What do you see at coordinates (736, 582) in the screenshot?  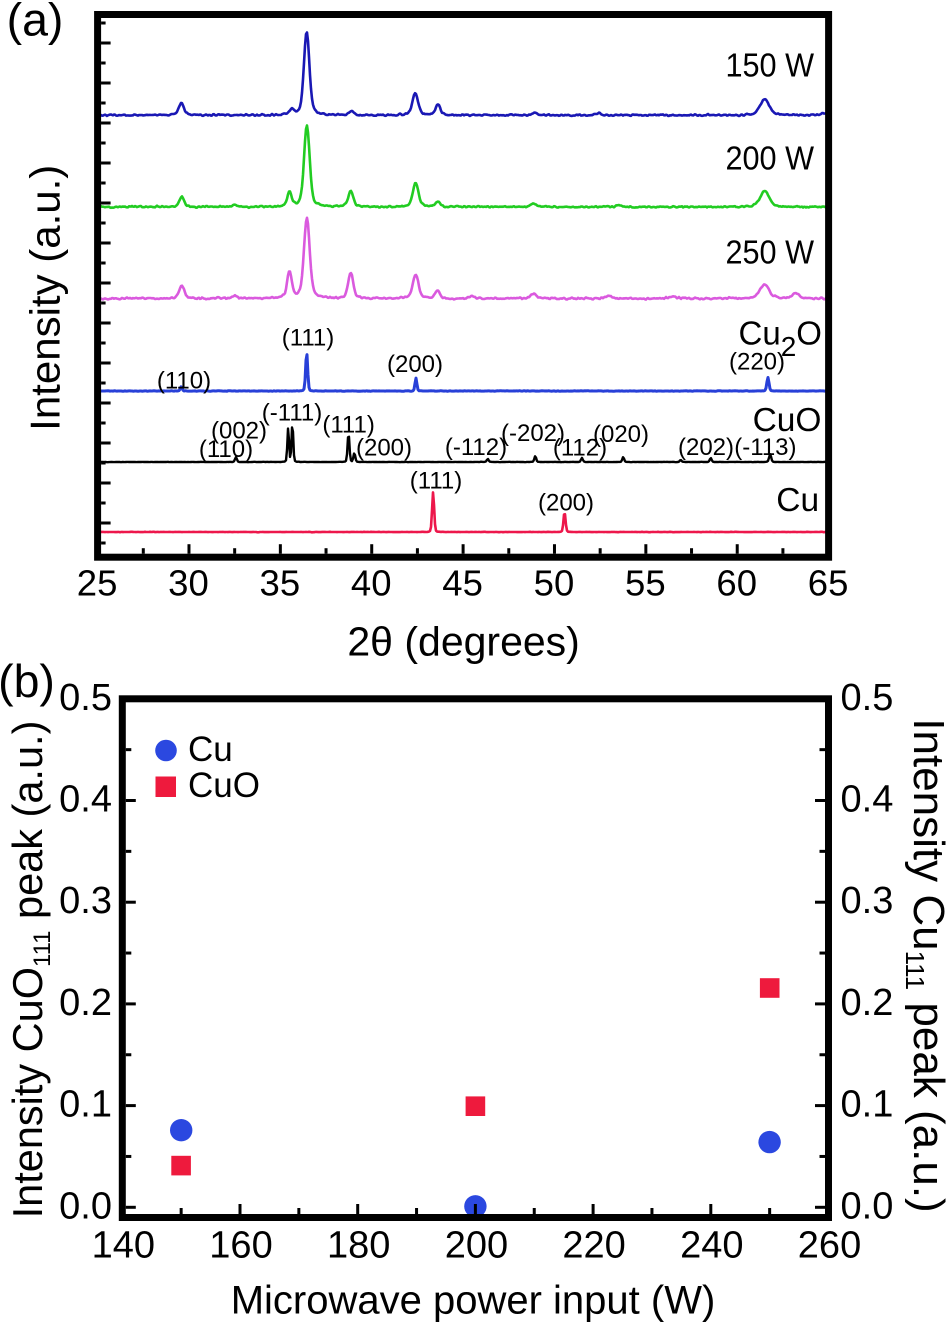 I see `svg-text: 60` at bounding box center [736, 582].